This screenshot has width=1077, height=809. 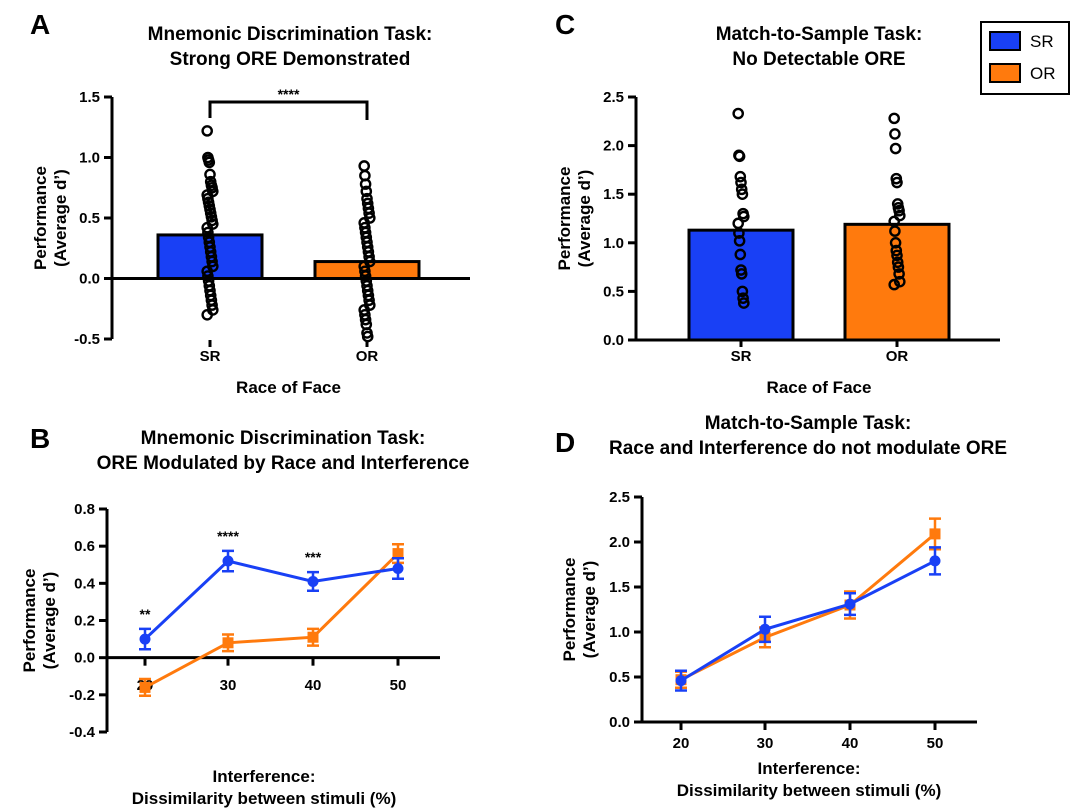 What do you see at coordinates (1025, 58) in the screenshot?
I see `legend: SR OR` at bounding box center [1025, 58].